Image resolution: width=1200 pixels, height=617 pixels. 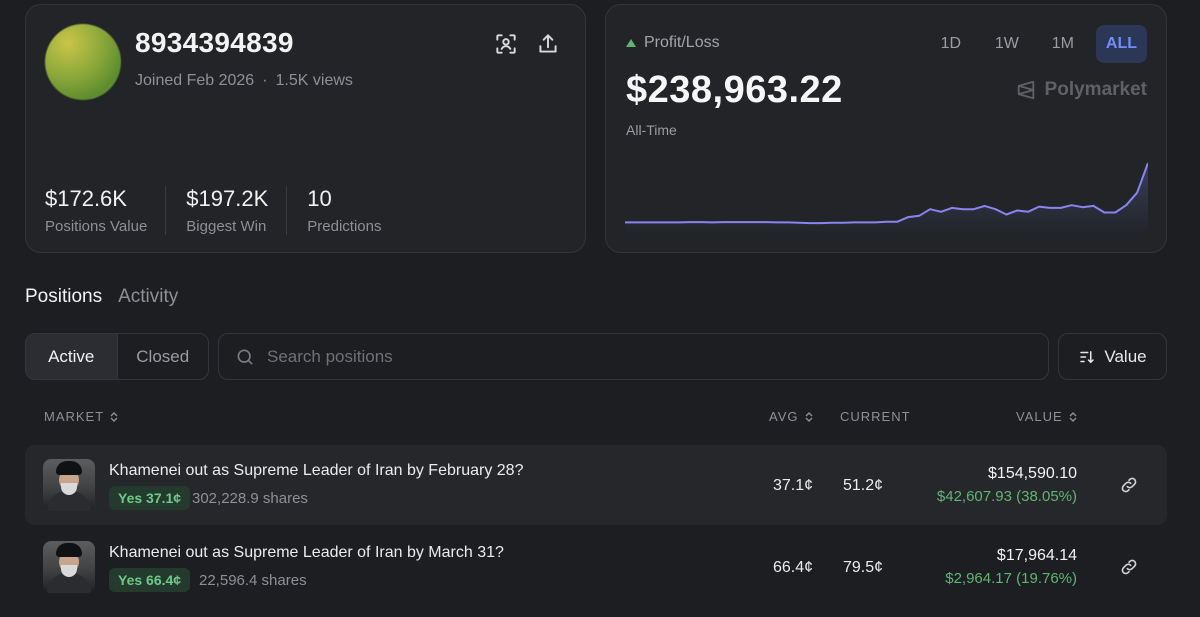 I want to click on header-avg: AVG, so click(x=792, y=416).